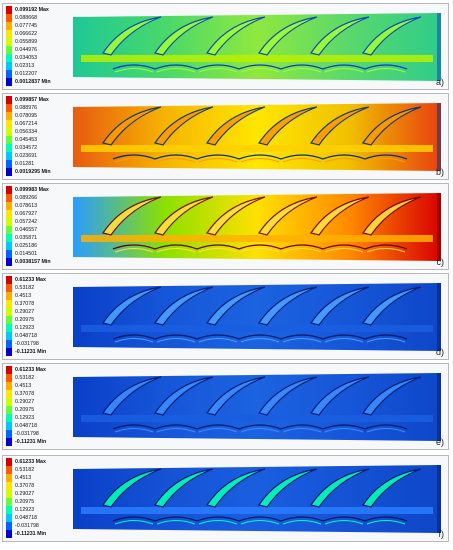 The width and height of the screenshot is (453, 550). I want to click on legend-value: 0.067214, so click(26, 124).